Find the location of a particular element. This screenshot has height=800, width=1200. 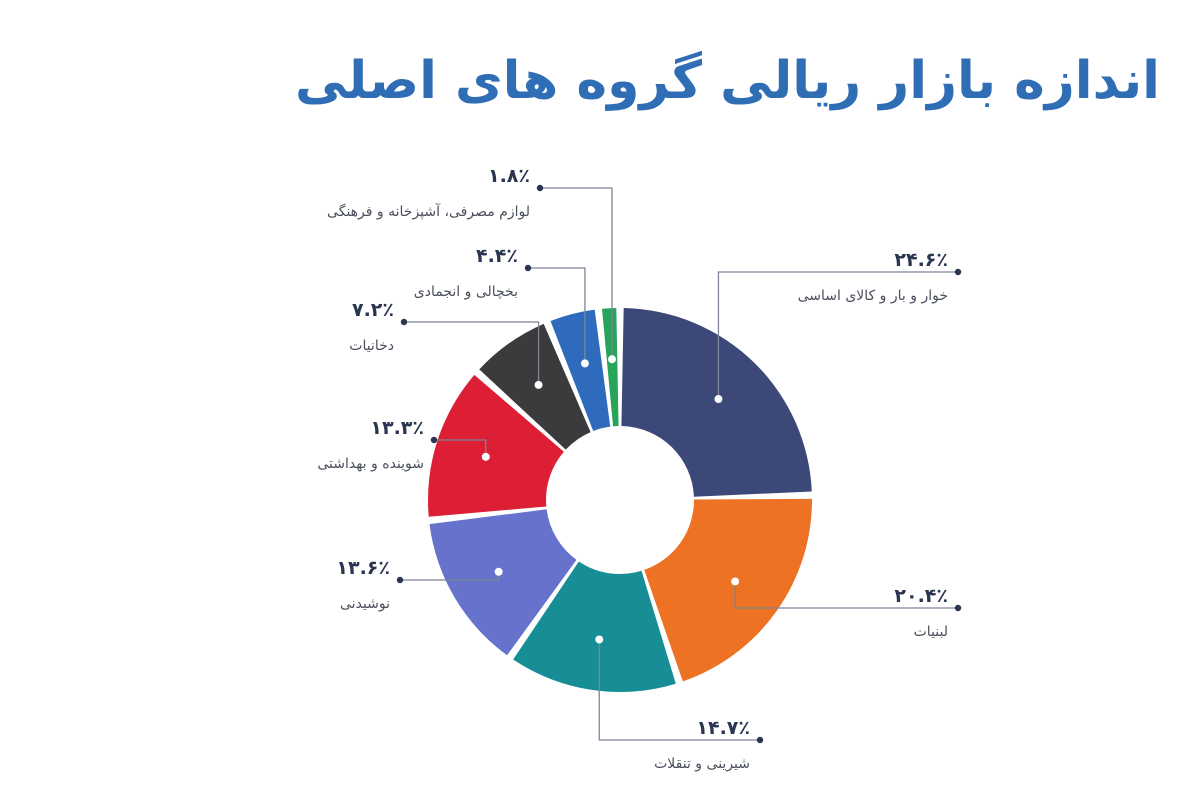

callout-8: ۱.۸٪ لوازم مصرفی، آشپزخانه و فرهنگی is located at coordinates (472, 264).